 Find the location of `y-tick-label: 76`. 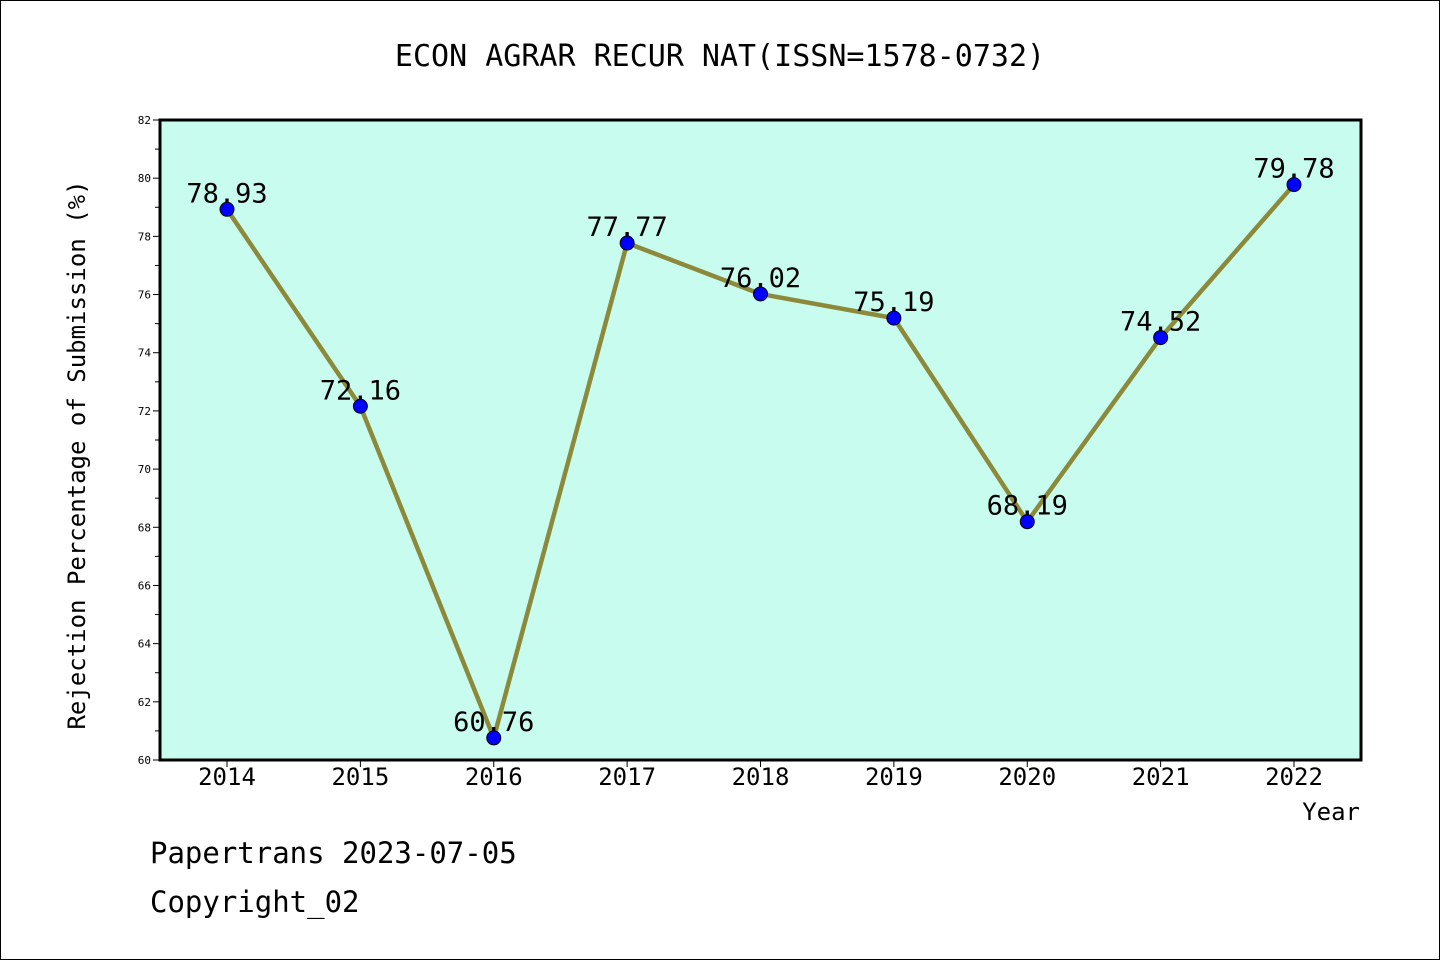

y-tick-label: 76 is located at coordinates (144, 295).